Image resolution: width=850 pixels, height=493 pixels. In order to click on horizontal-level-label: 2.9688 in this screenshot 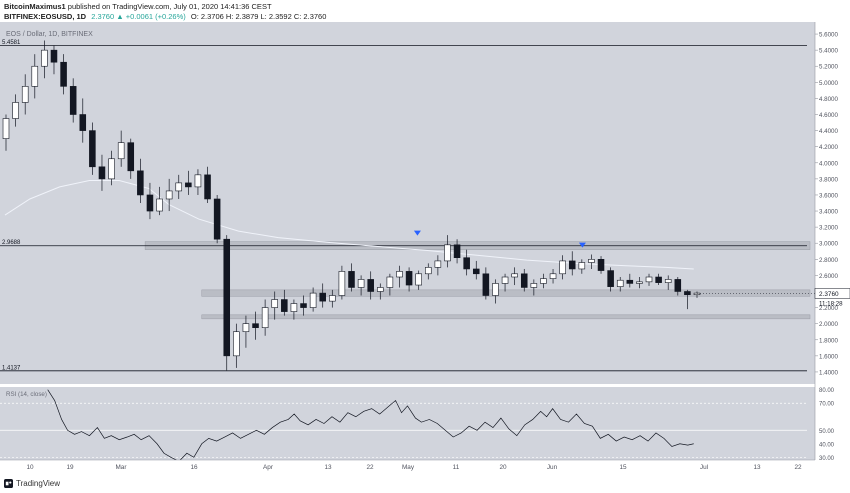, I will do `click(11, 243)`.